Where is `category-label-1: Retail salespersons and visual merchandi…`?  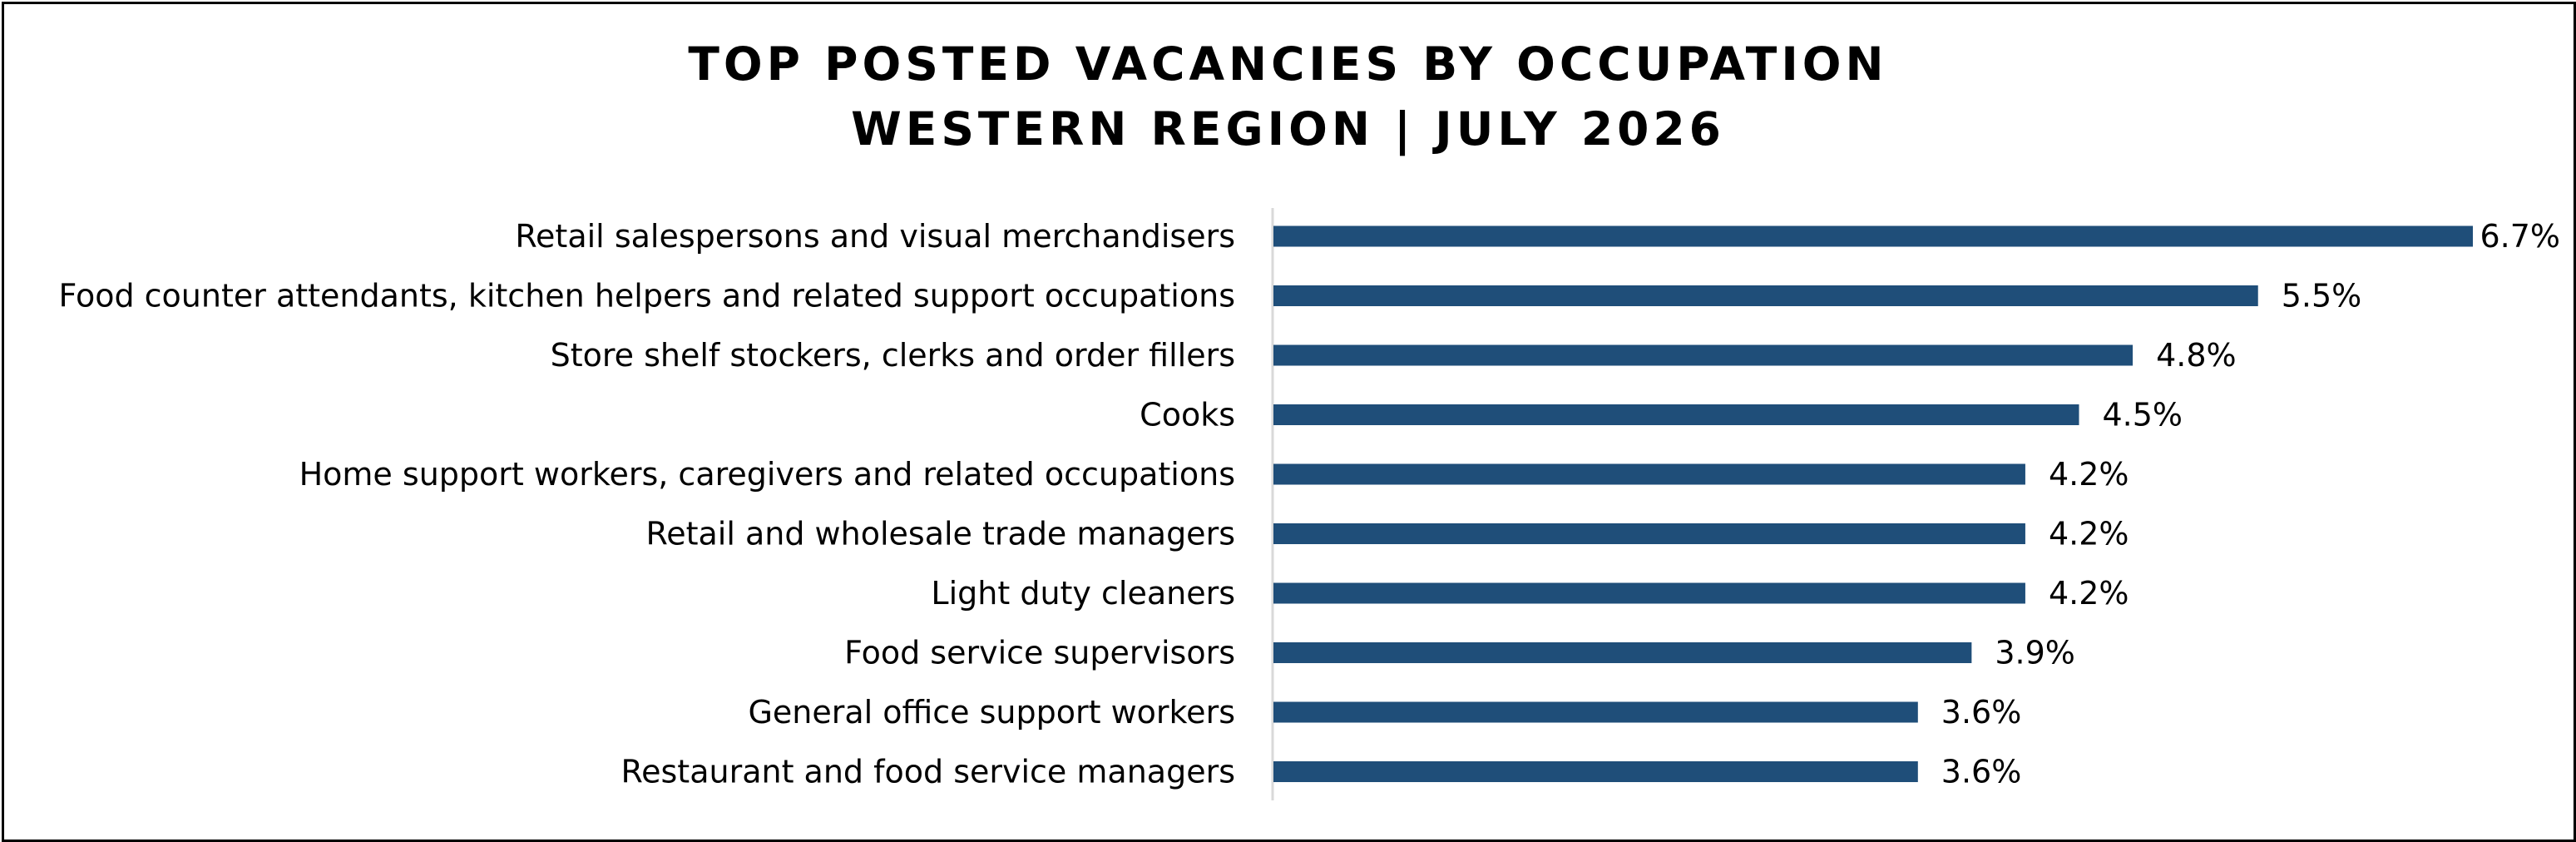 category-label-1: Retail salespersons and visual merchandi… is located at coordinates (875, 236).